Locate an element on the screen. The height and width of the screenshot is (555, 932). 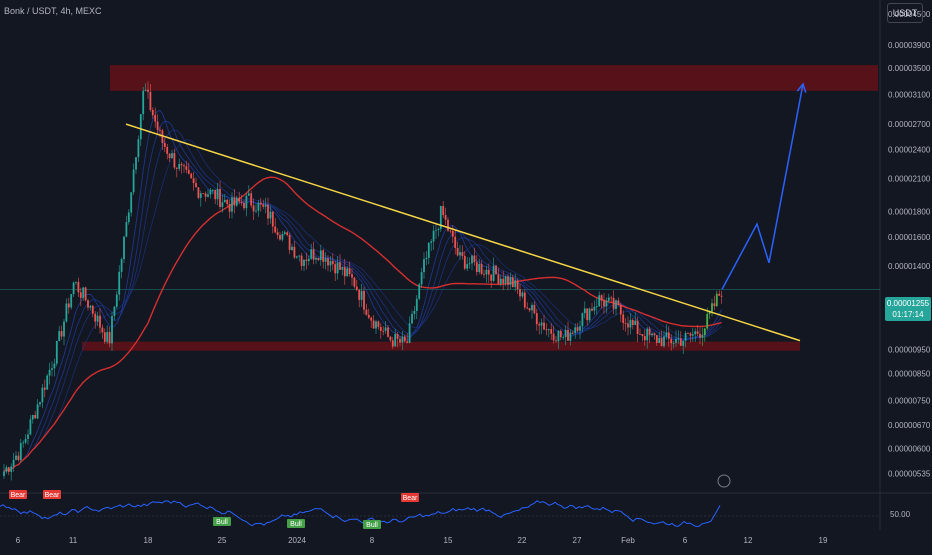
time-tick-label: 2024 is located at coordinates (297, 540).